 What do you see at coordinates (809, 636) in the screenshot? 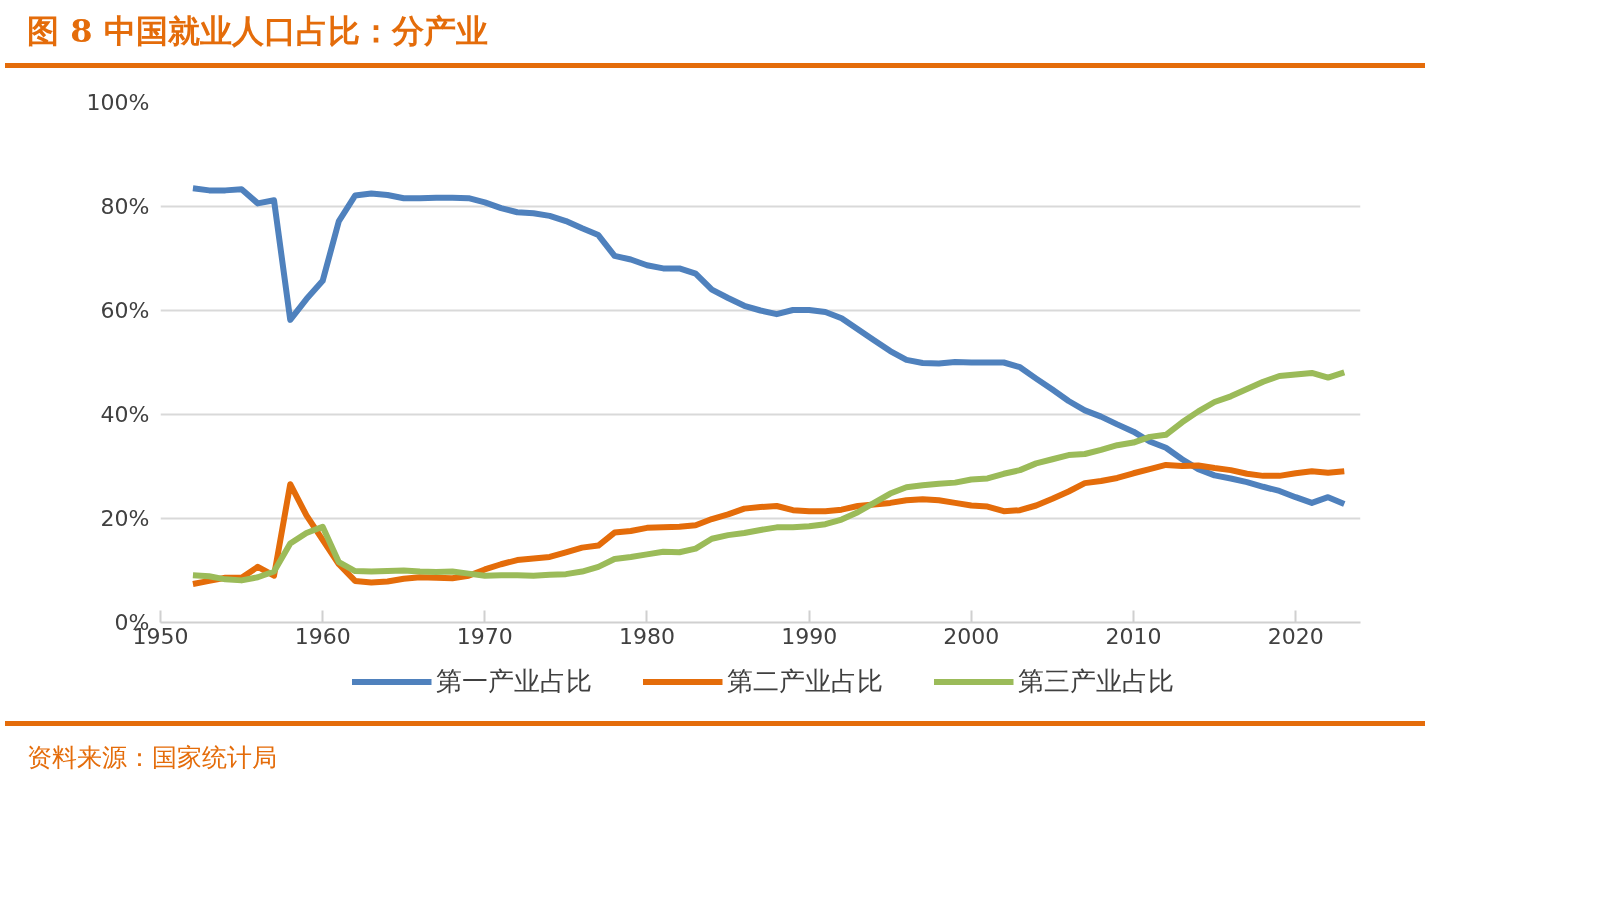
I see `x-tick-label: 1990` at bounding box center [809, 636].